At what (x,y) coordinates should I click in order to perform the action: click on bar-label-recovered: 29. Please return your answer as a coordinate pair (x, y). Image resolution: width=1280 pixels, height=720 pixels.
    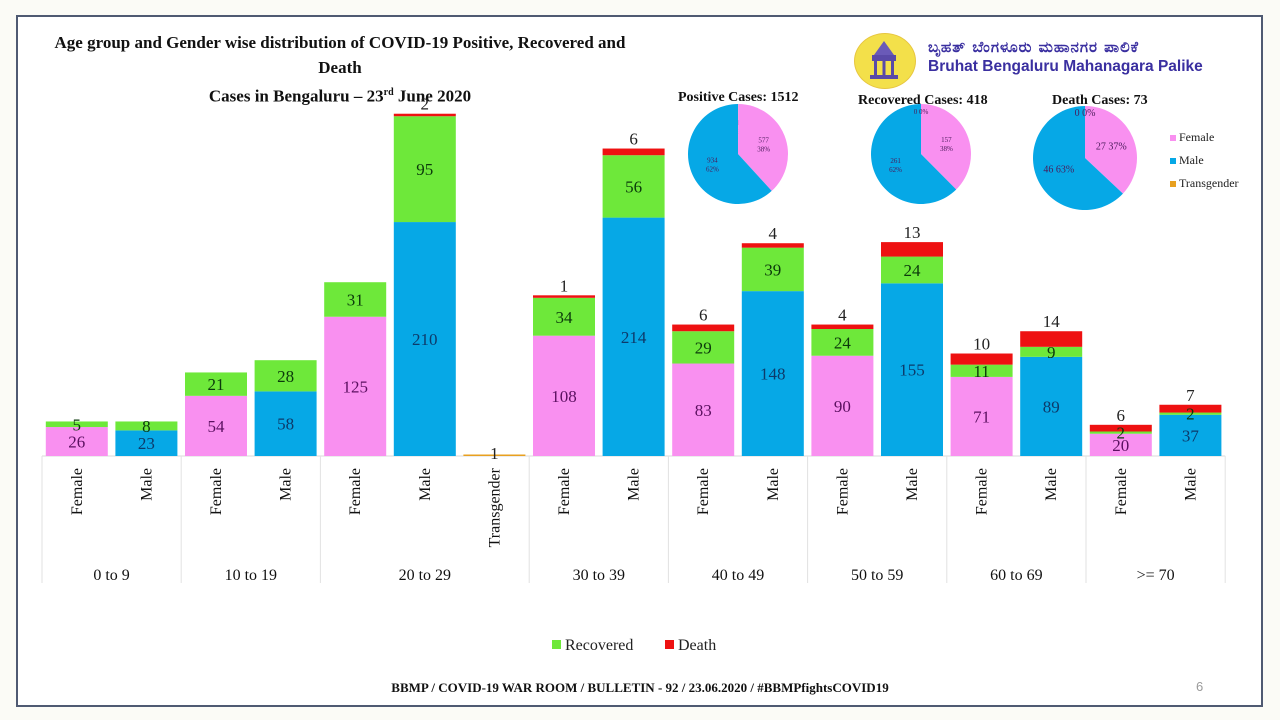
    Looking at the image, I should click on (703, 347).